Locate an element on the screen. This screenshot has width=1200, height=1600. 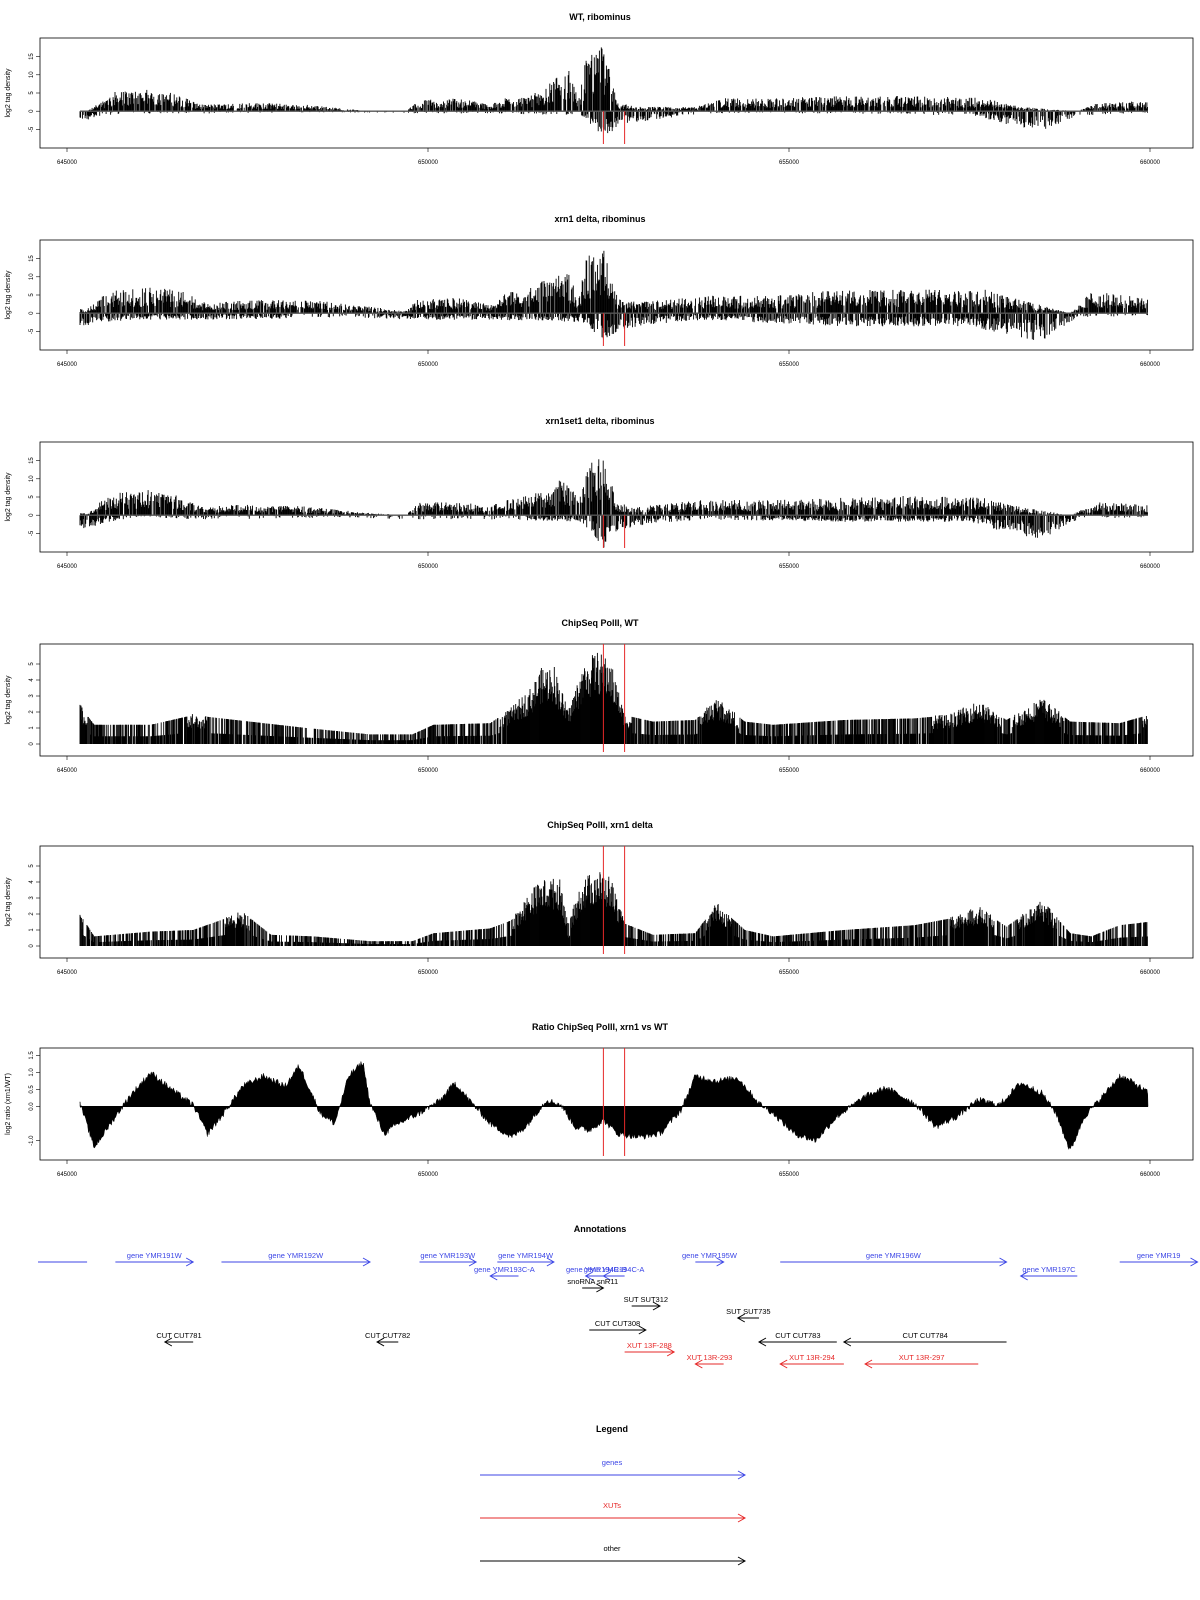
panel-title: xrn1set1 delta, ribominus is located at coordinates (599, 421).